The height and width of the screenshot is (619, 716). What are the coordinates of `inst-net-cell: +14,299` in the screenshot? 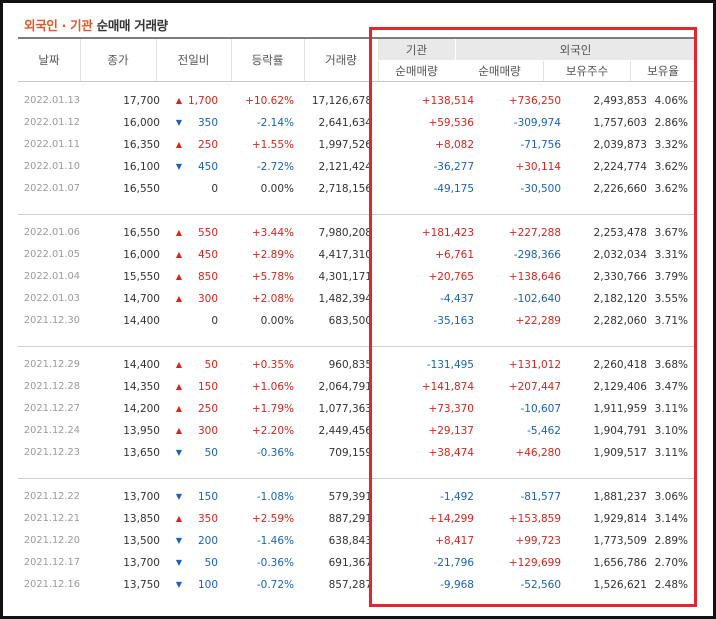 It's located at (451, 519).